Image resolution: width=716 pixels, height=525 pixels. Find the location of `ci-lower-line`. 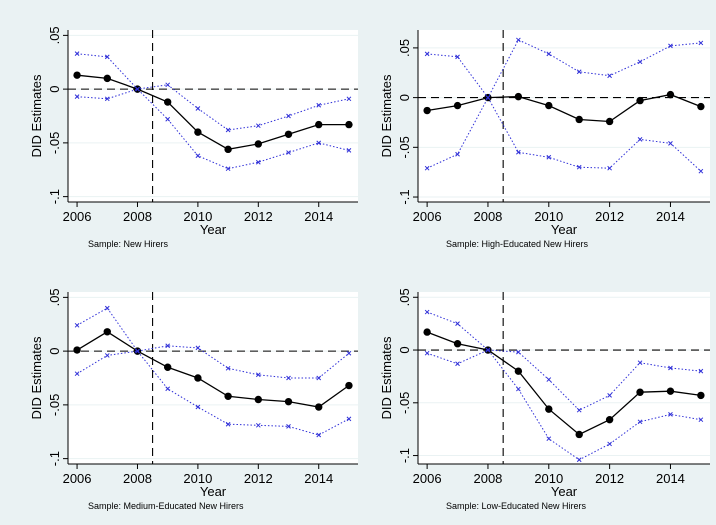

ci-lower-line is located at coordinates (563, 405).